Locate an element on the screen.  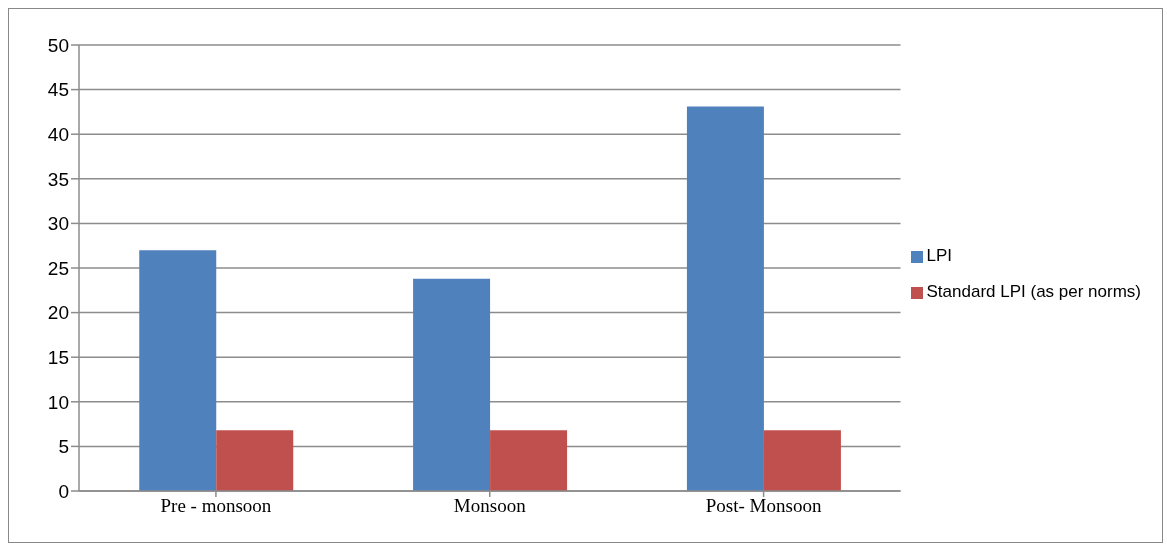
x-tick-label: Pre - monsoon is located at coordinates (216, 506).